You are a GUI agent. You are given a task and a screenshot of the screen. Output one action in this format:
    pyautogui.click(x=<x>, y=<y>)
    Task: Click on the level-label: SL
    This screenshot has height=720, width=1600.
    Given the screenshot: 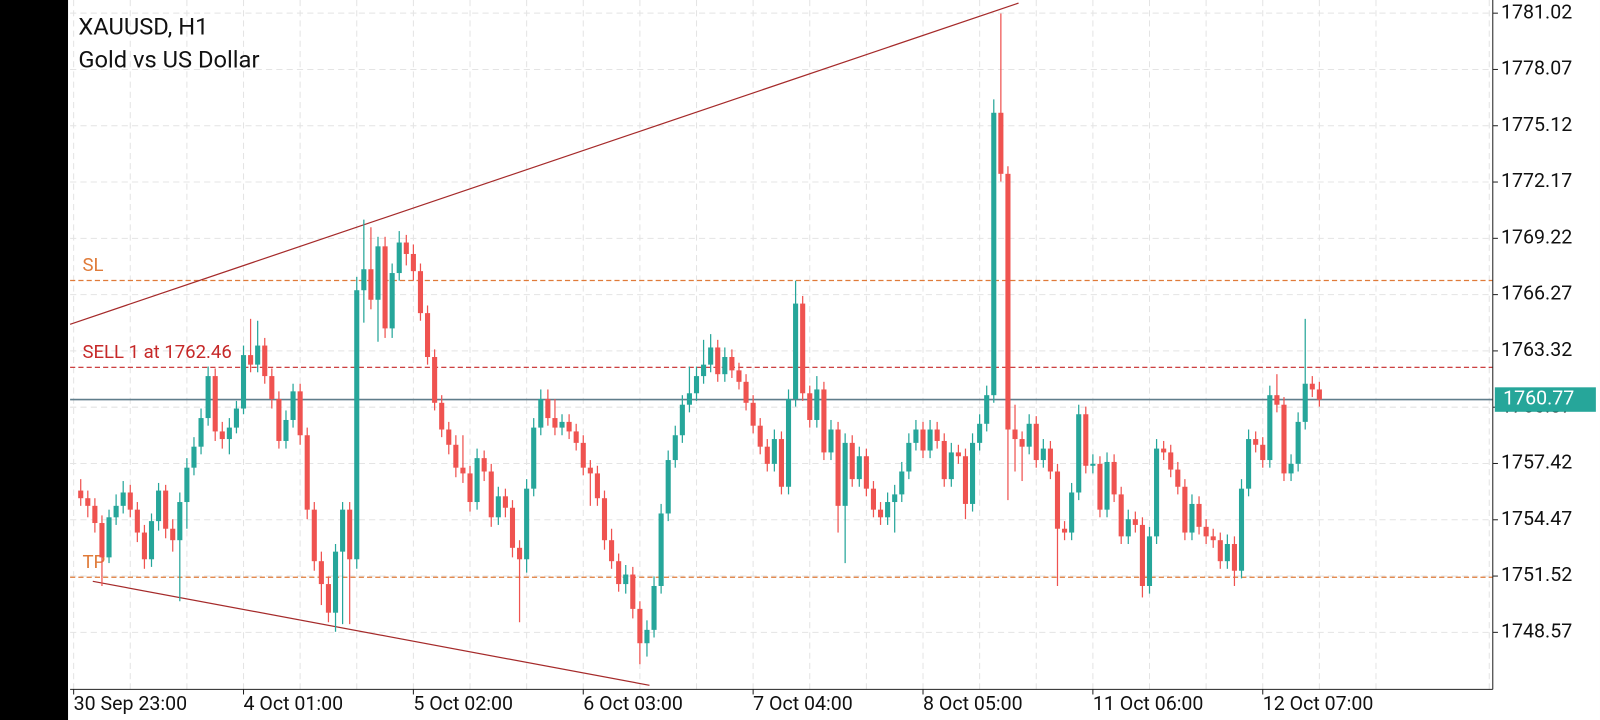 What is the action you would take?
    pyautogui.click(x=92, y=265)
    